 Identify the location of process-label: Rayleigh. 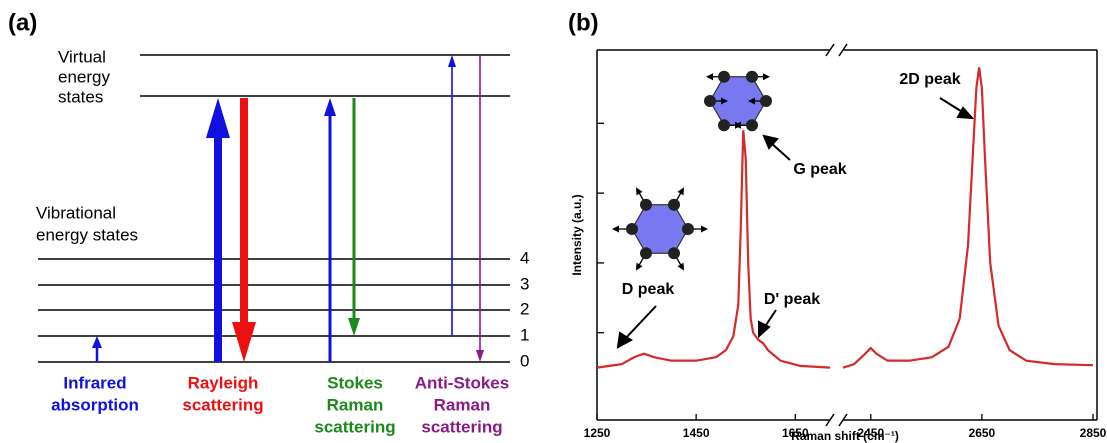
(223, 382).